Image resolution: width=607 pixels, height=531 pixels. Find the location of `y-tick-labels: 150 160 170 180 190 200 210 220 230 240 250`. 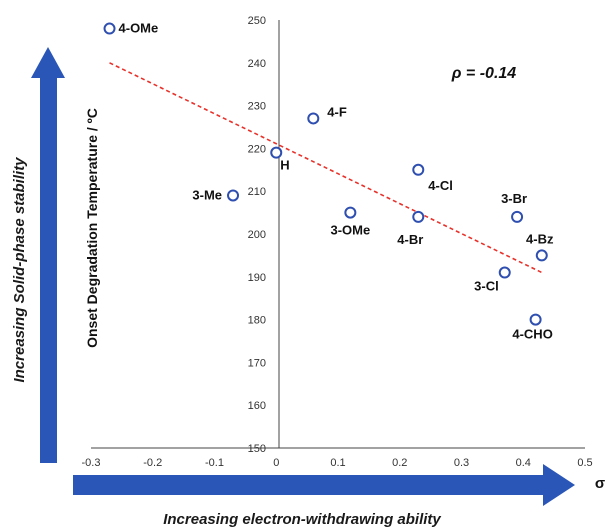

y-tick-labels: 150 160 170 180 190 200 210 220 230 240 250 is located at coordinates (257, 235).